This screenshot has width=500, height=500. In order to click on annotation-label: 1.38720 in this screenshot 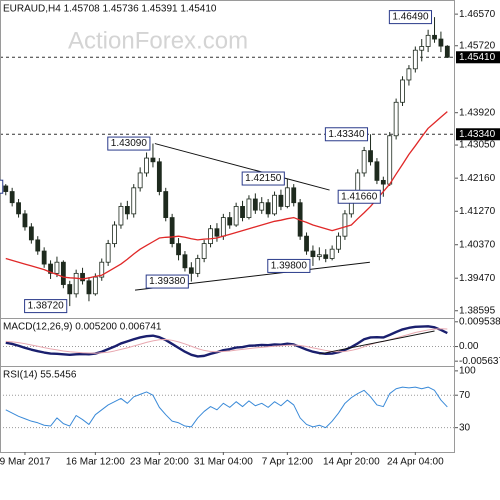, I will do `click(46, 306)`.